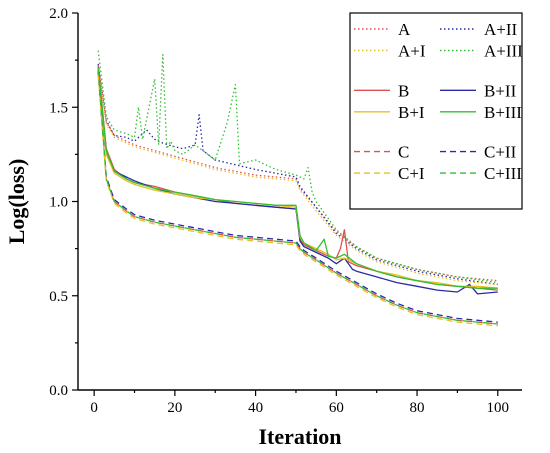  Describe the element at coordinates (16, 202) in the screenshot. I see `y-axis-title: Log(loss)` at that location.